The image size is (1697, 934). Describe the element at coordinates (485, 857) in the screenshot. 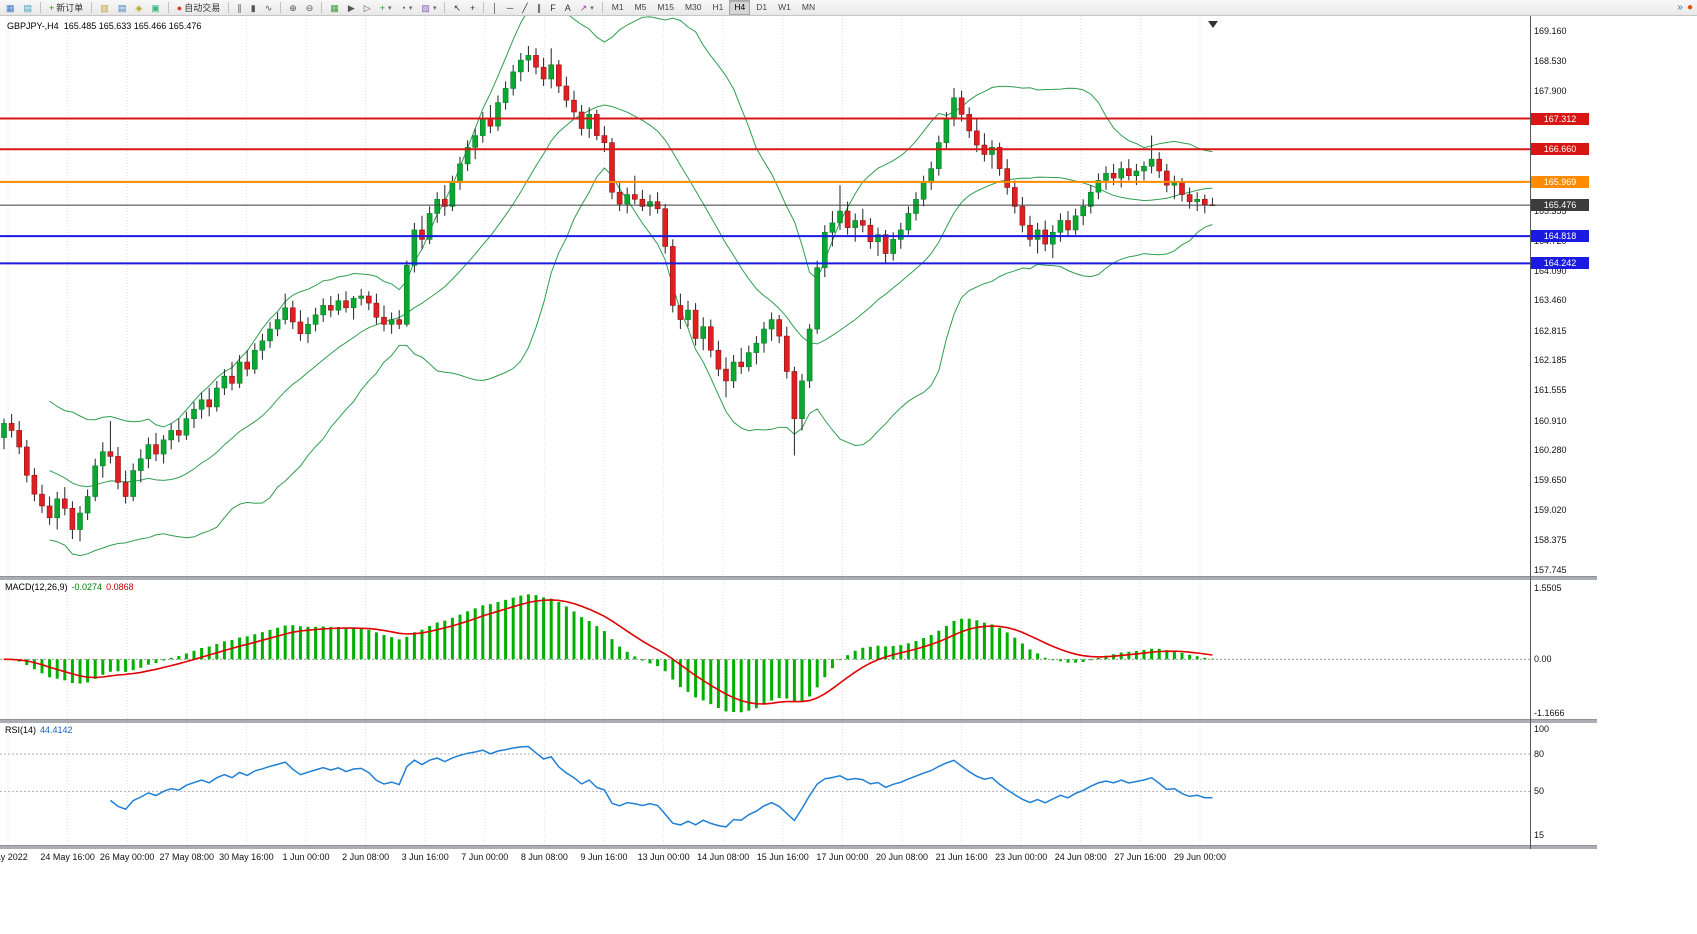

I see `time-tick-label: 7 Jun 00:00` at that location.